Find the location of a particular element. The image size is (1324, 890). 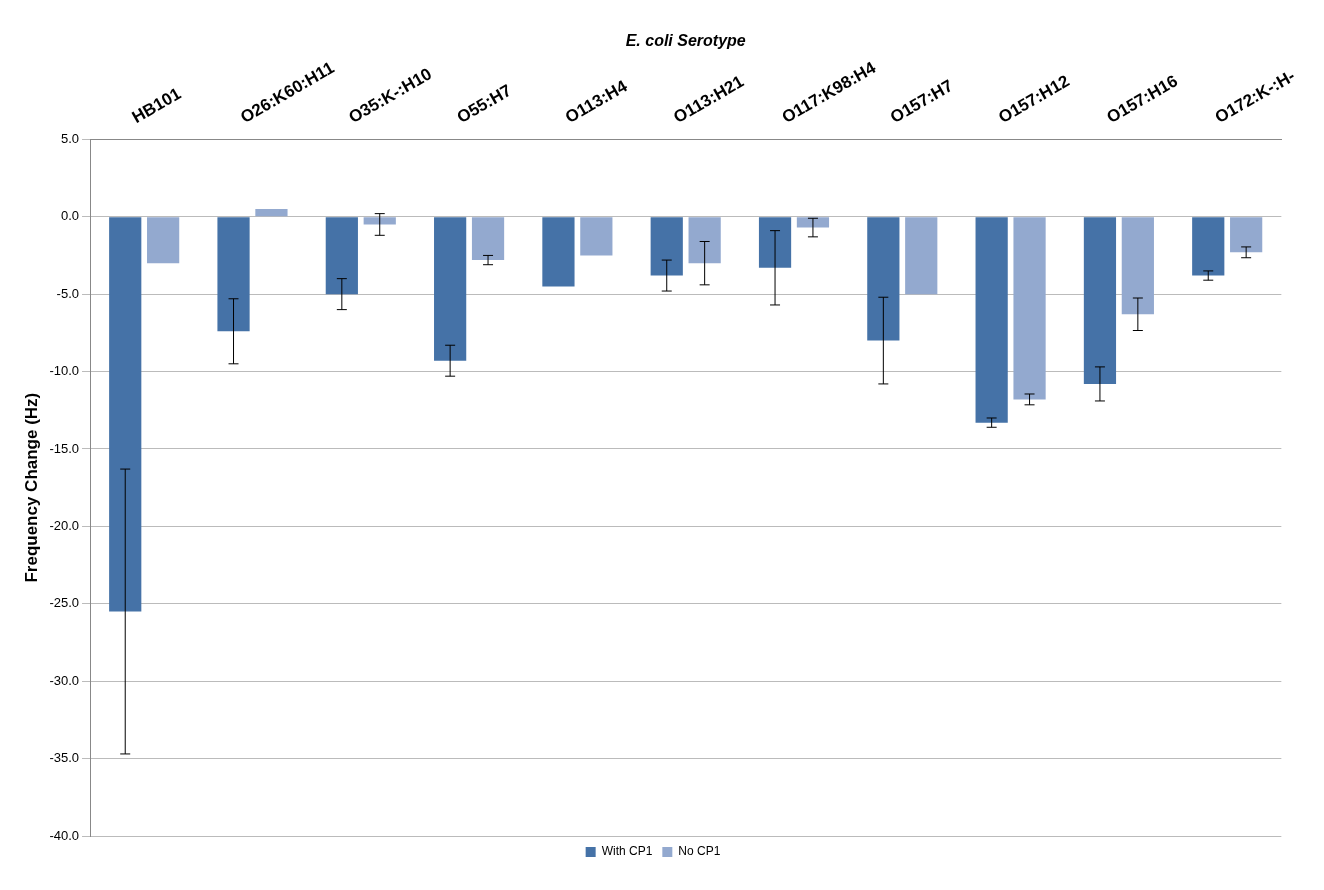

y-tick-label: 0.0 is located at coordinates (70, 216).